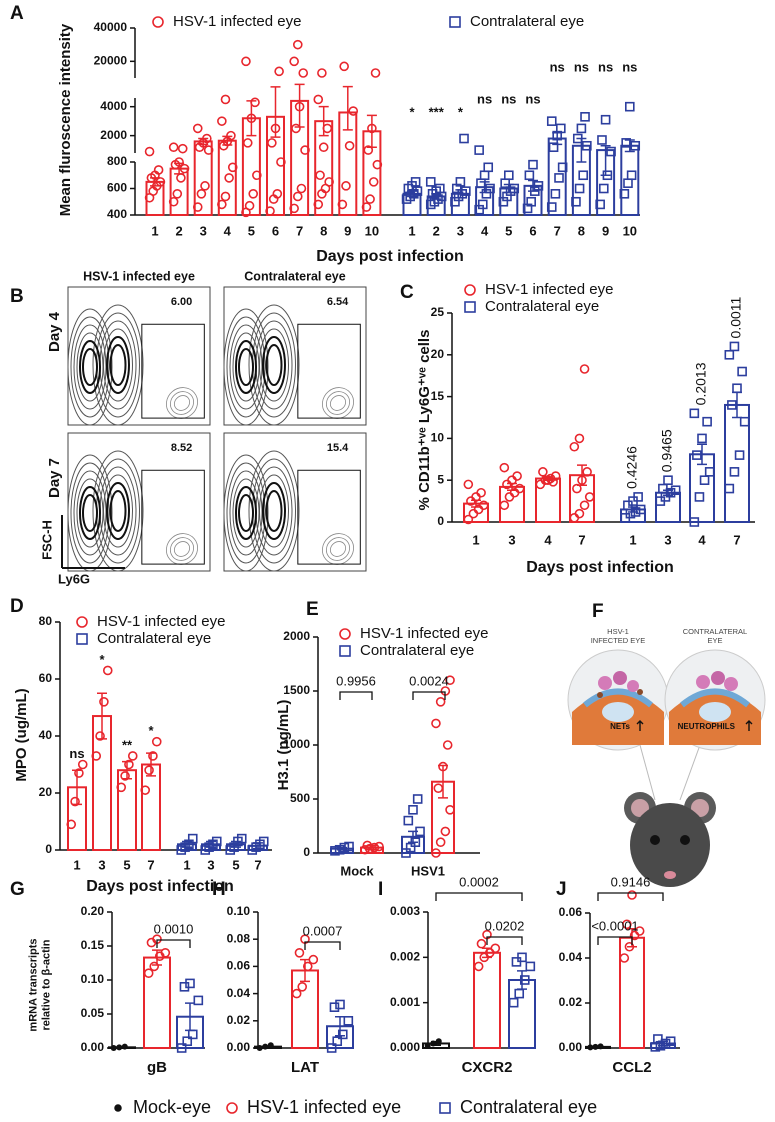 This screenshot has width=775, height=1122. I want to click on x-axis-label: Ly6G, so click(74, 578).